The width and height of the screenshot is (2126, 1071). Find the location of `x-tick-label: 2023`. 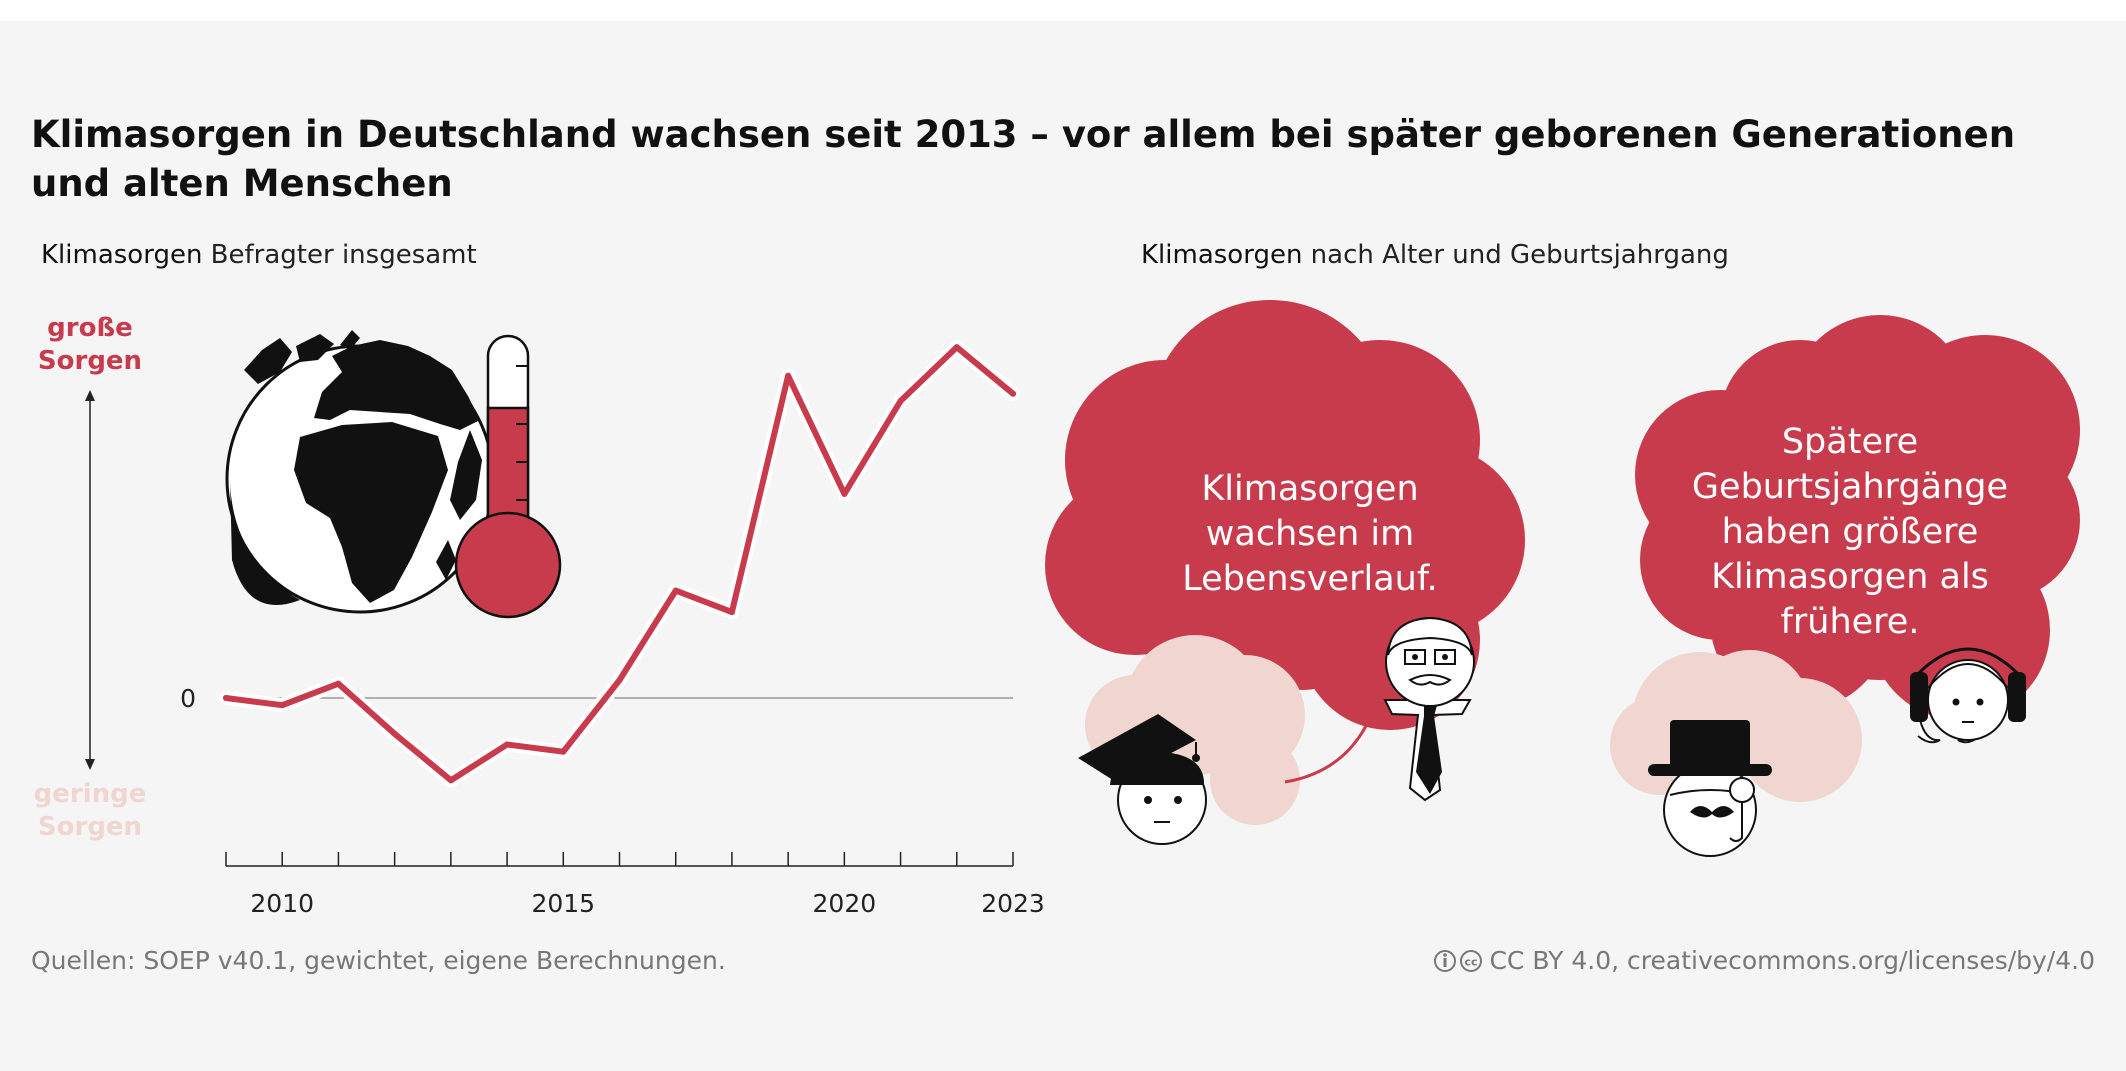

x-tick-label: 2023 is located at coordinates (1013, 903).